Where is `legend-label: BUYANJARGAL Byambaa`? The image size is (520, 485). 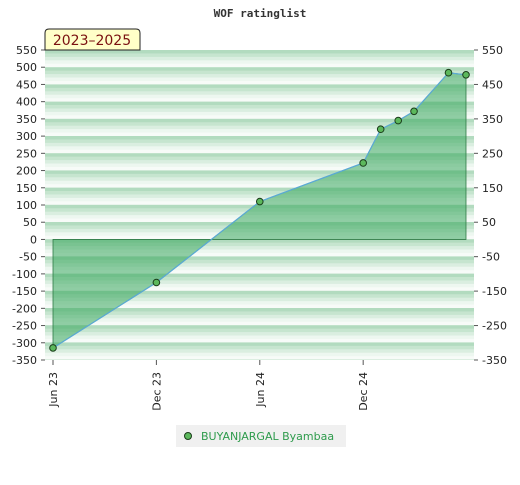
legend-label: BUYANJARGAL Byambaa is located at coordinates (267, 436).